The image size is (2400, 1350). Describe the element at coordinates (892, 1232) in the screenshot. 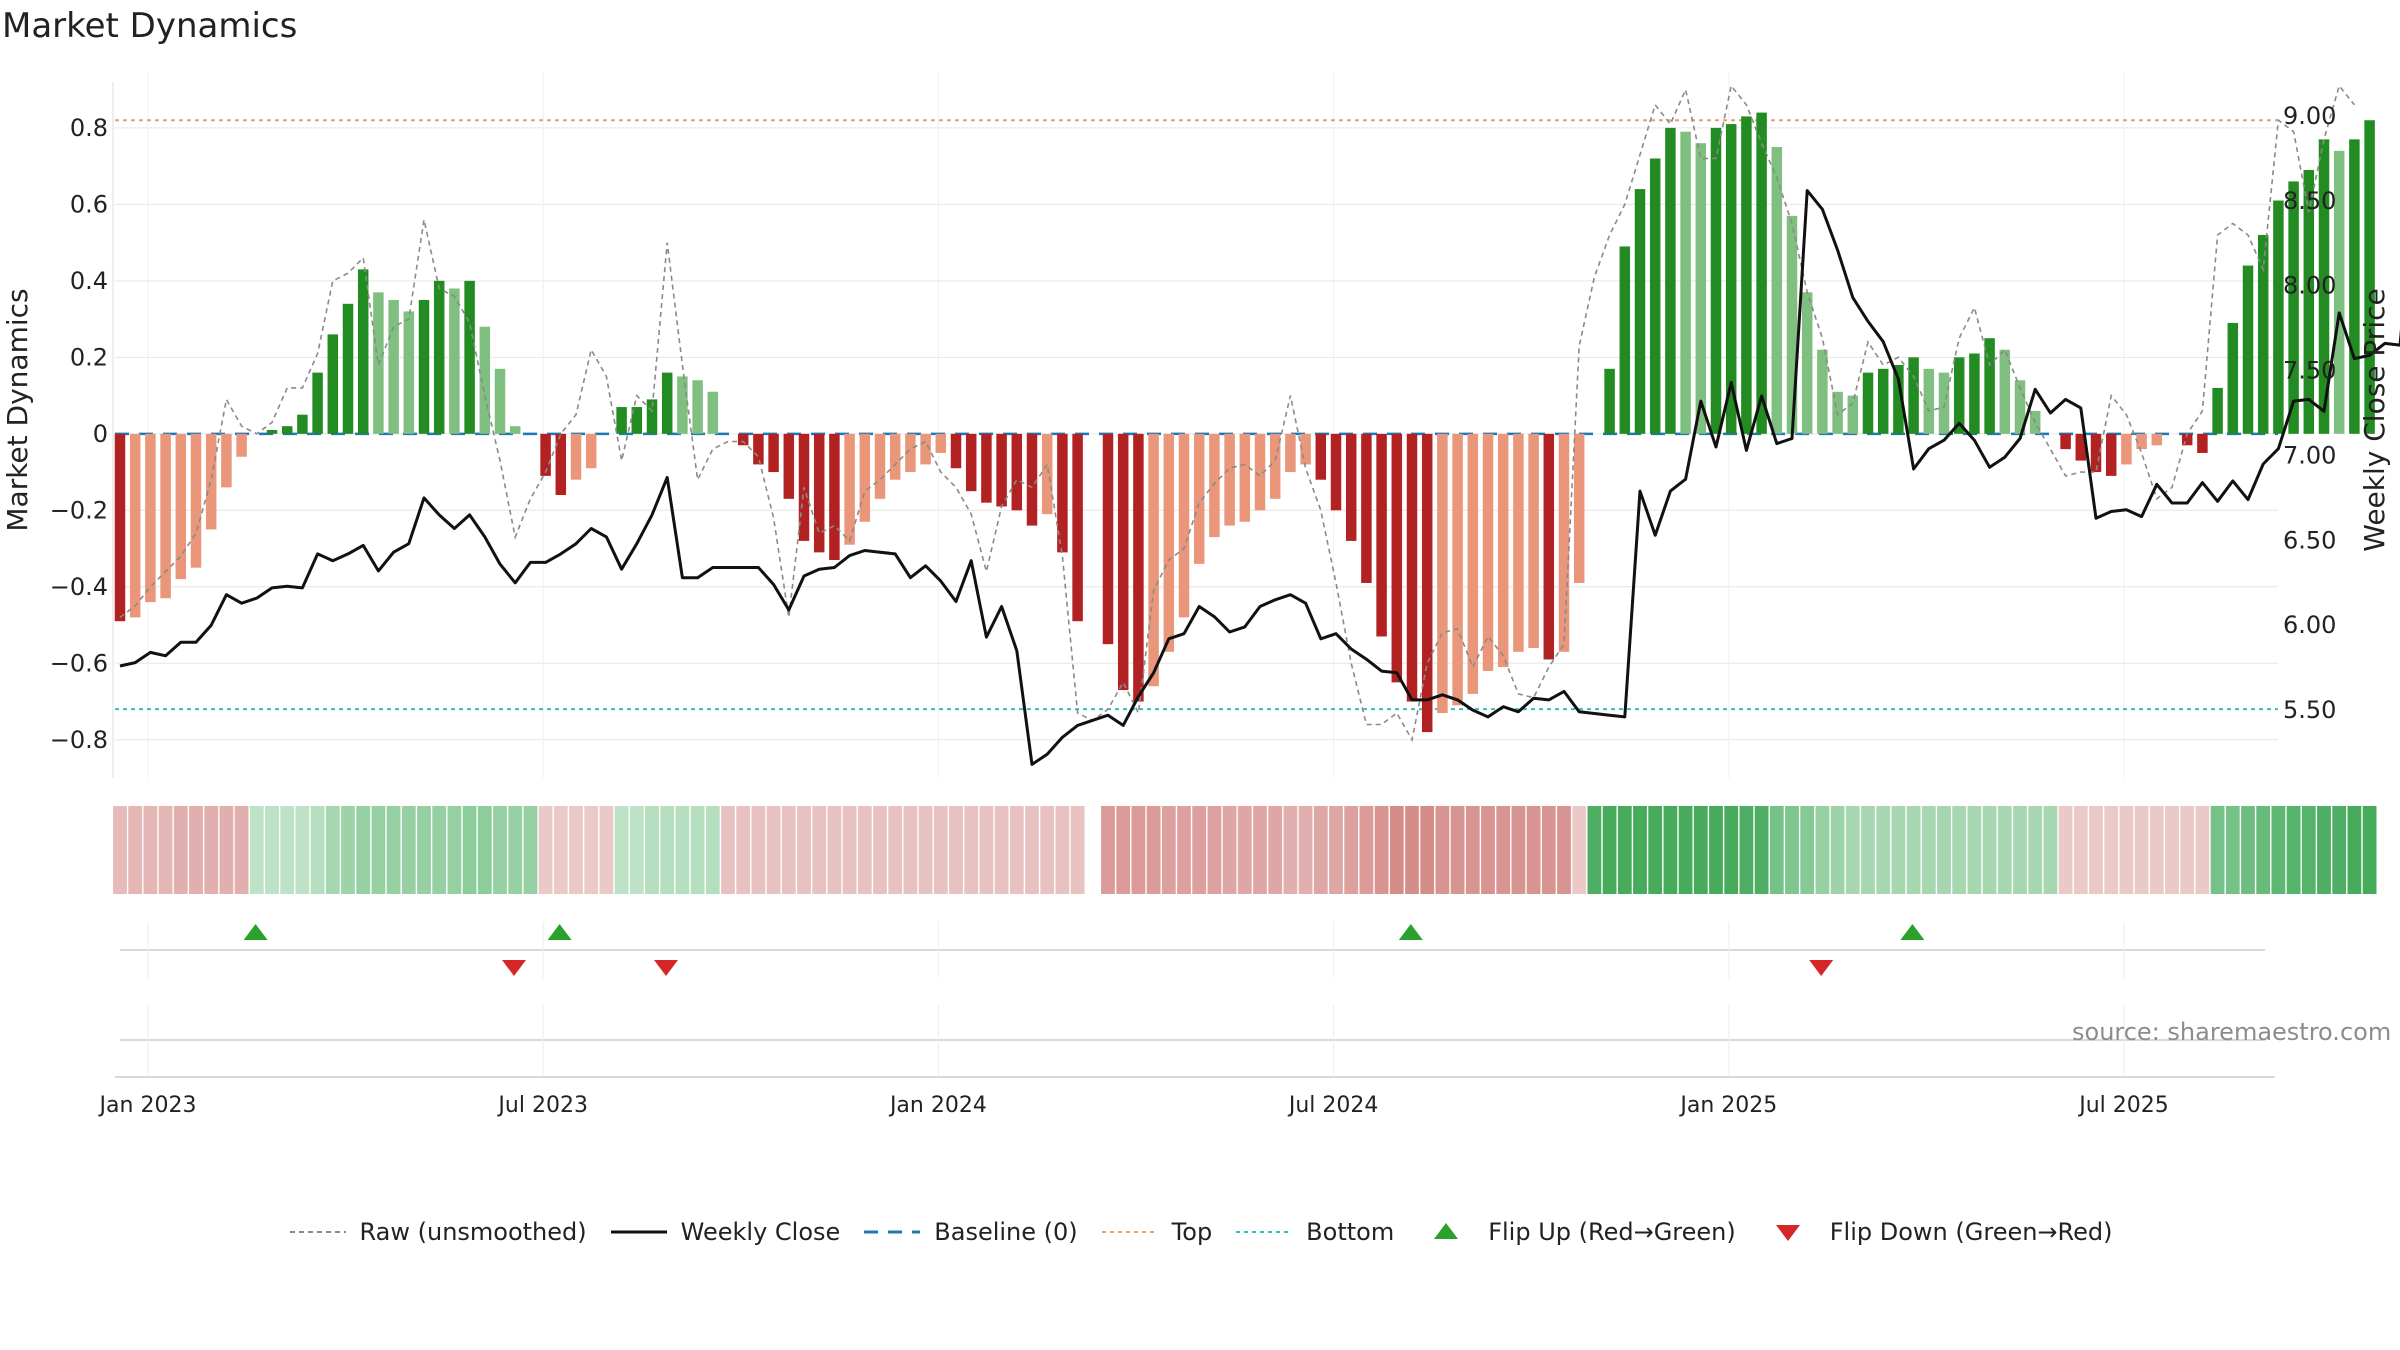

I see `legend-swatch-baseline` at that location.